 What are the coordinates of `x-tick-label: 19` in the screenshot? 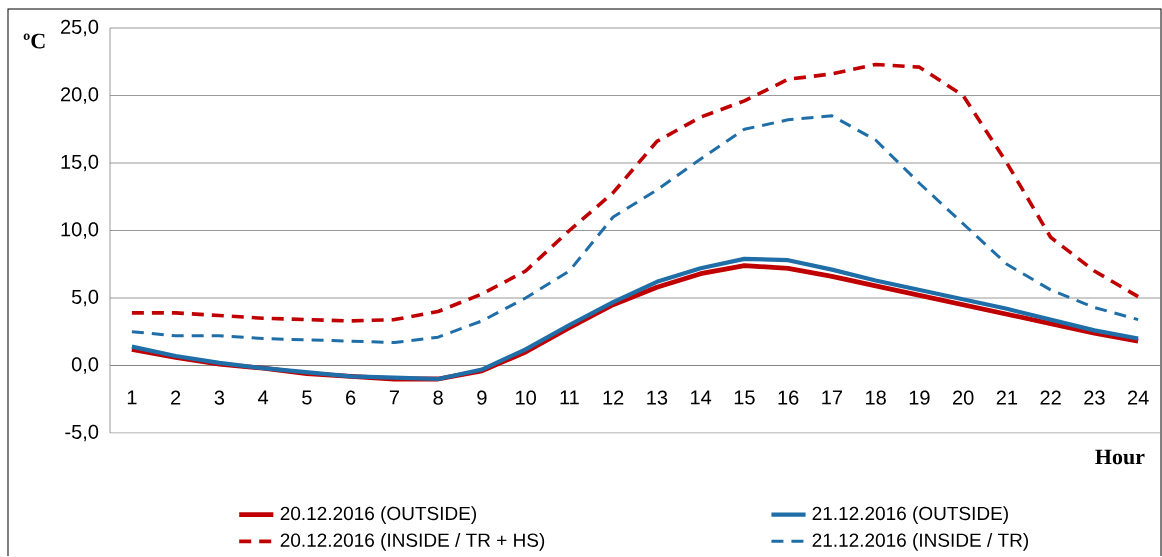 It's located at (919, 397).